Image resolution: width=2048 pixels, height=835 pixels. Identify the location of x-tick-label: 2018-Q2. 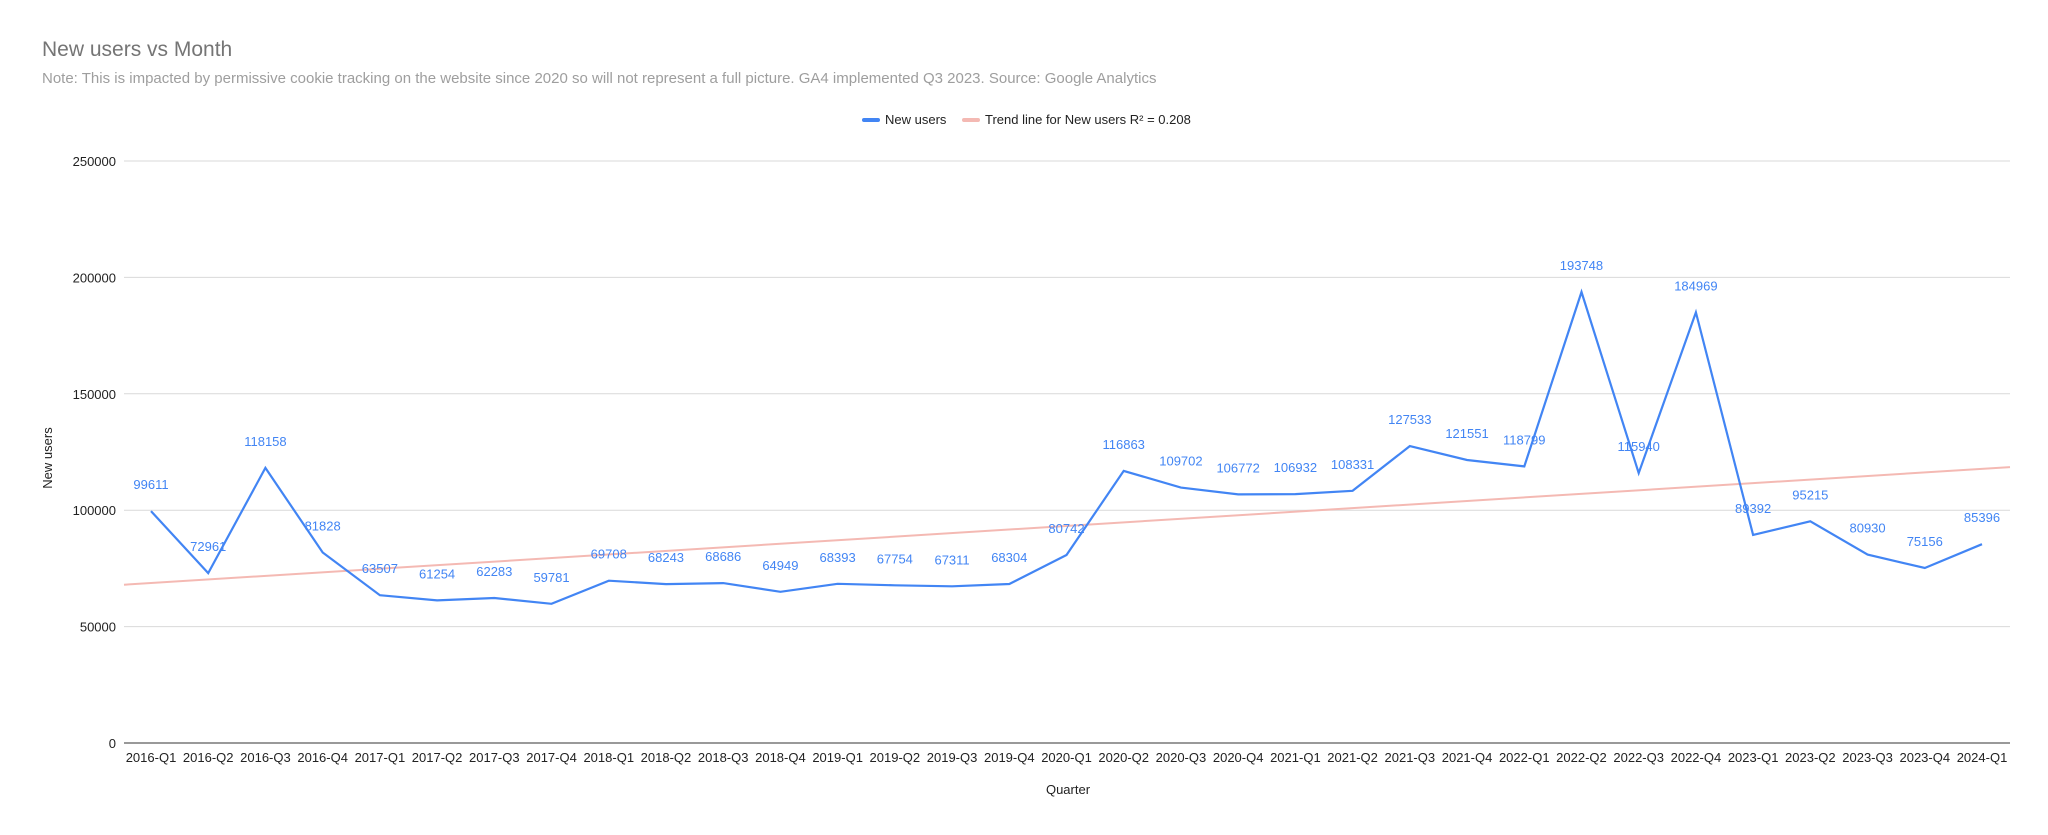
(666, 757).